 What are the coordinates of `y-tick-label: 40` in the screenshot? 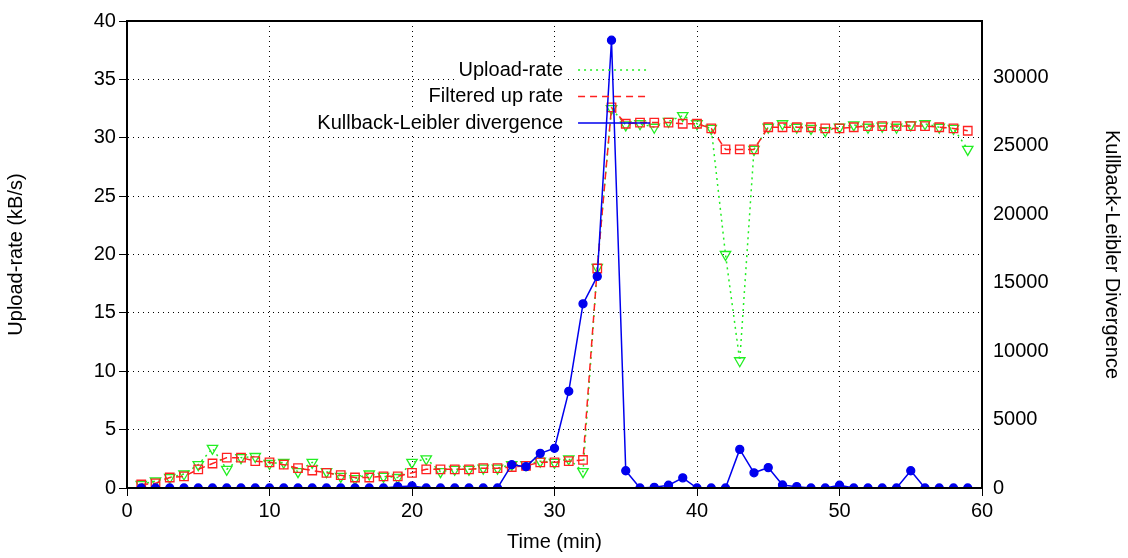 It's located at (104, 19).